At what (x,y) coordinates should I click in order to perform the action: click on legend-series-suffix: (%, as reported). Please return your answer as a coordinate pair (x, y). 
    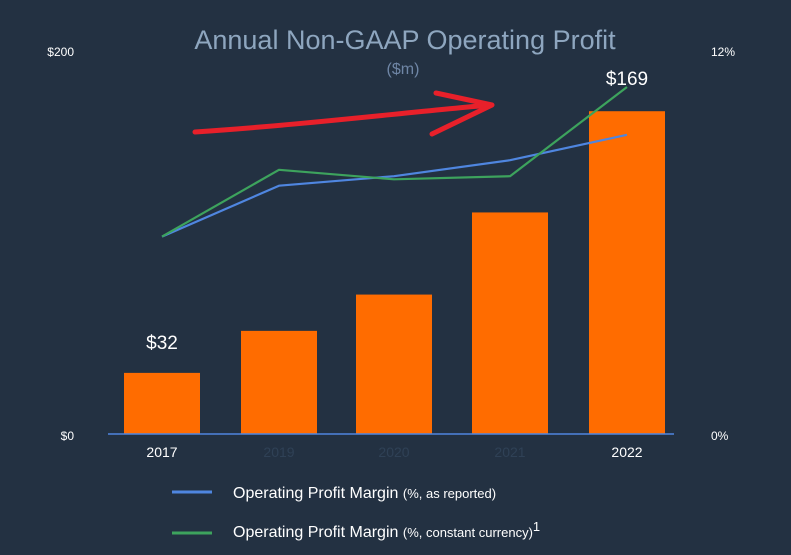
    Looking at the image, I should click on (449, 493).